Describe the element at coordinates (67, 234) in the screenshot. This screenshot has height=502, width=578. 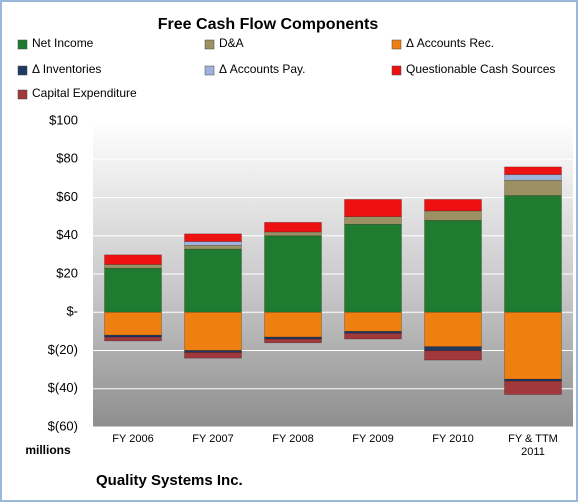
I see `y-tick-label: $40` at that location.